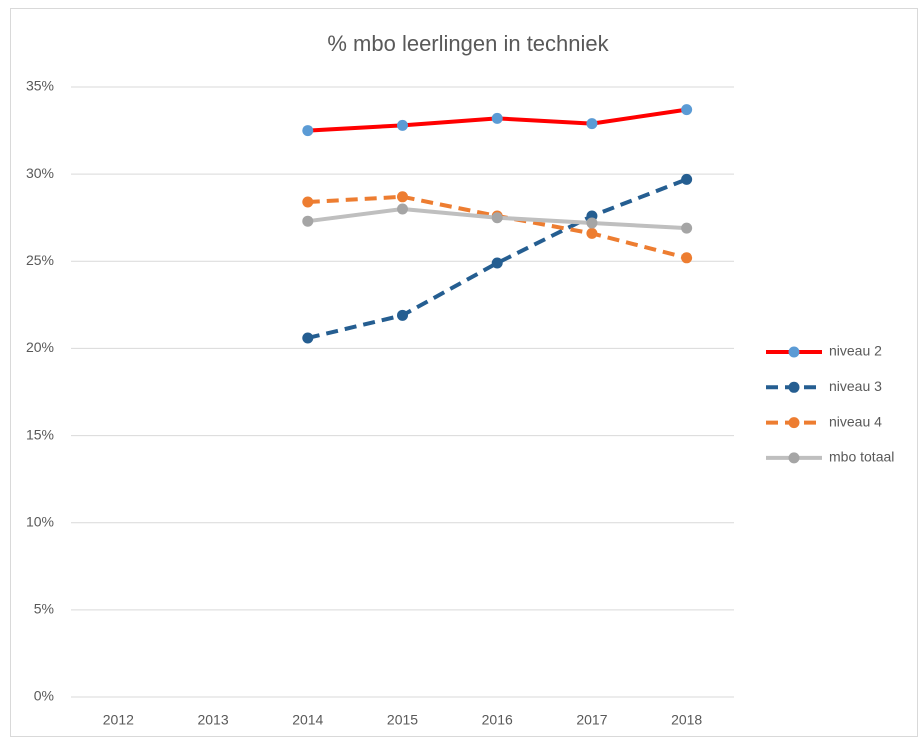 The image size is (919, 738). I want to click on y-tick-label: 0%, so click(44, 696).